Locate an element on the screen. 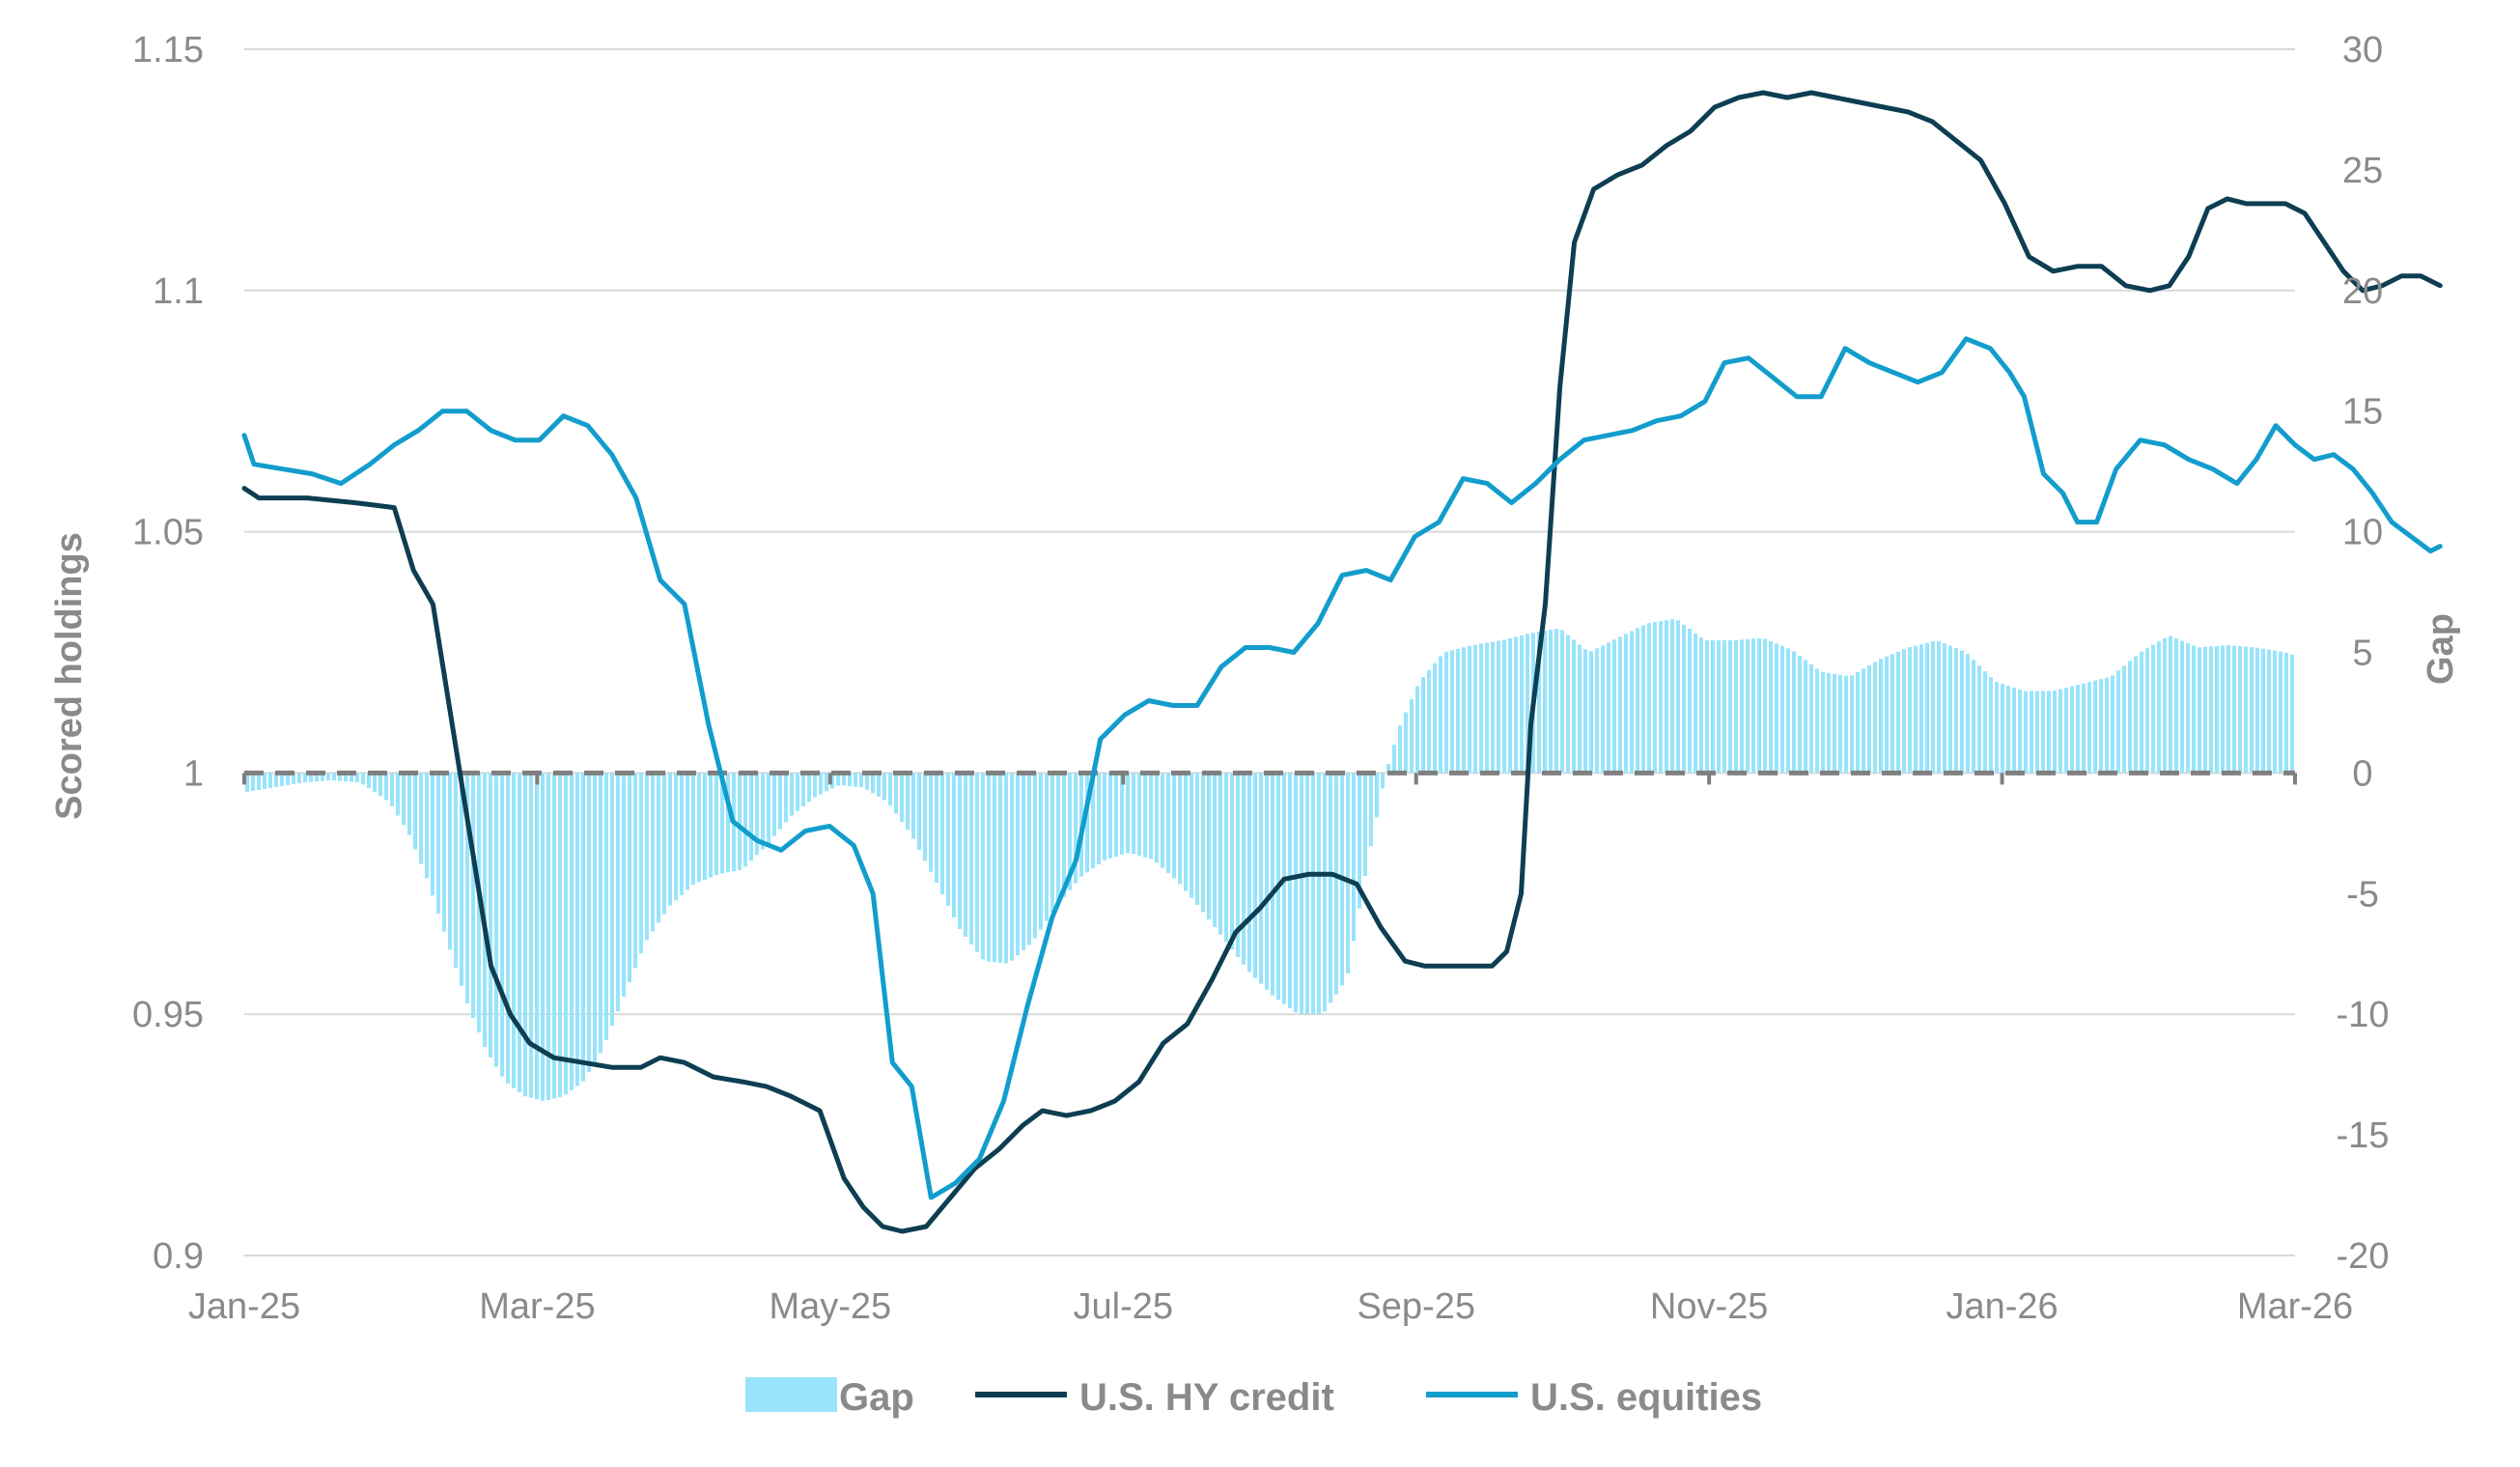 This screenshot has width=2520, height=1467. y-right-tick-label: 0 is located at coordinates (2362, 773).